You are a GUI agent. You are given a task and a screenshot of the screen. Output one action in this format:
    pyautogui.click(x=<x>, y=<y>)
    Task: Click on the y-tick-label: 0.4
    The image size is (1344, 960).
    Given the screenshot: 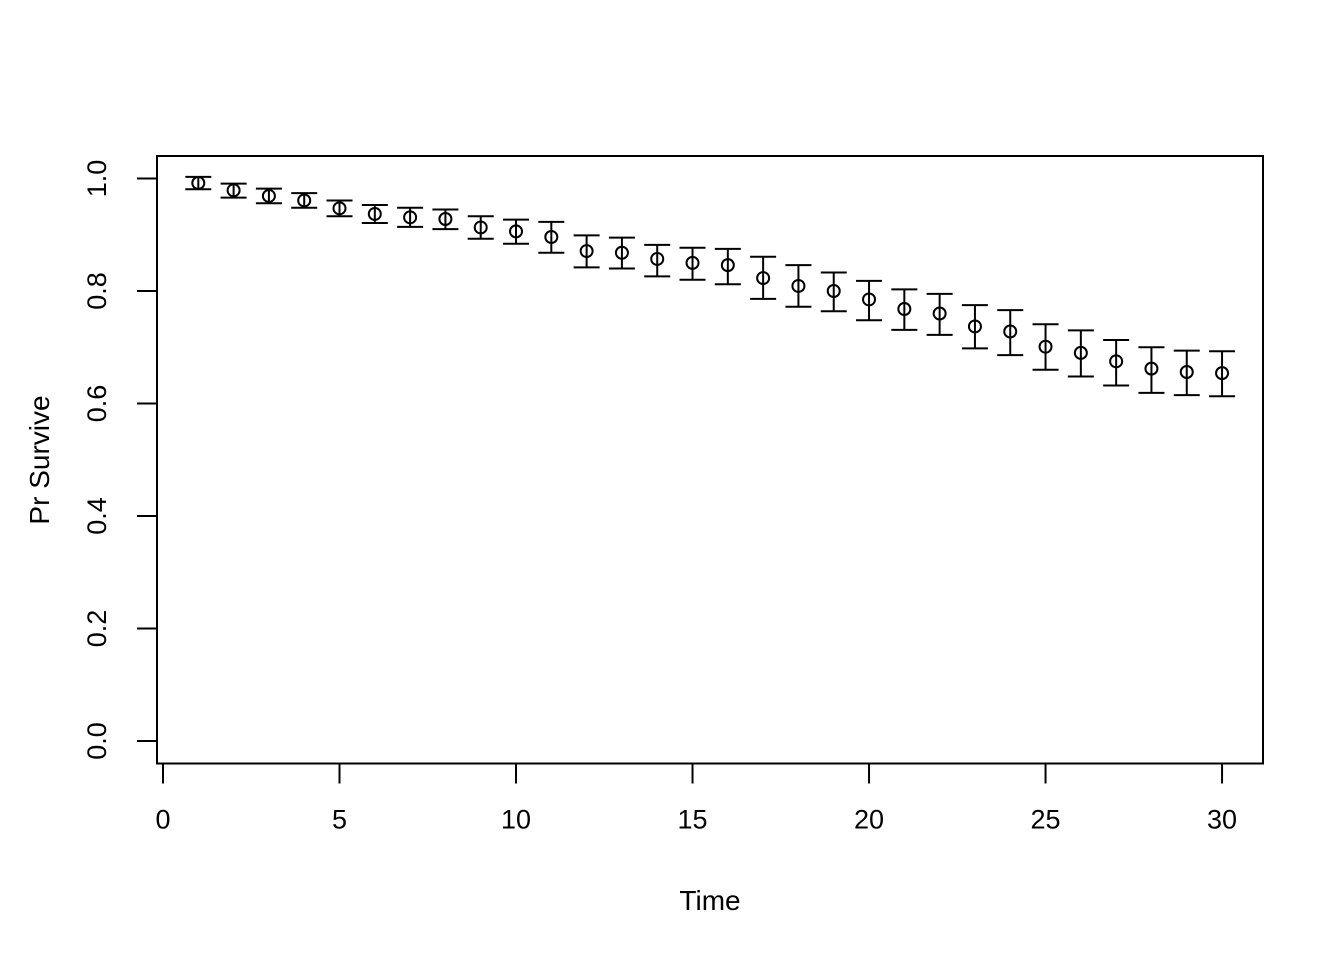 What is the action you would take?
    pyautogui.click(x=97, y=516)
    